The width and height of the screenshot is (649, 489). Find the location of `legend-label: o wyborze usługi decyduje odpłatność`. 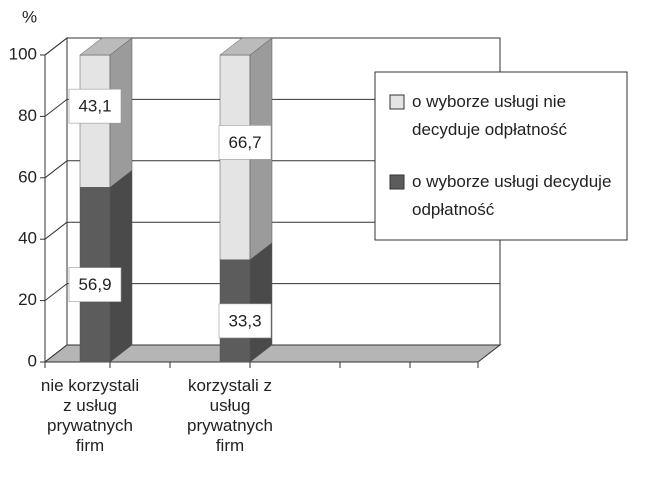

legend-label: o wyborze usługi decyduje odpłatność is located at coordinates (512, 195).